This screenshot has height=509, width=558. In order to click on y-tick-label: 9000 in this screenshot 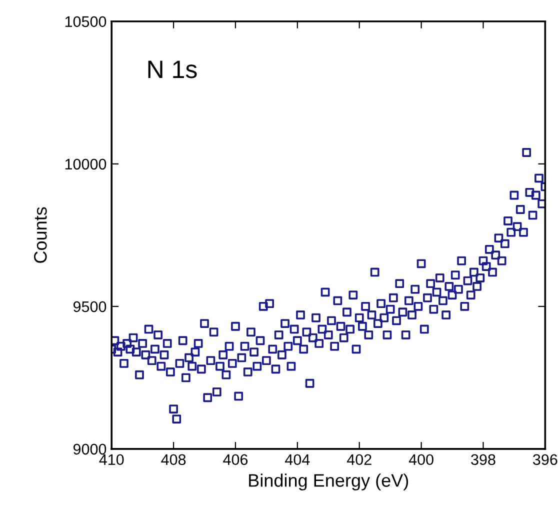, I will do `click(89, 449)`.